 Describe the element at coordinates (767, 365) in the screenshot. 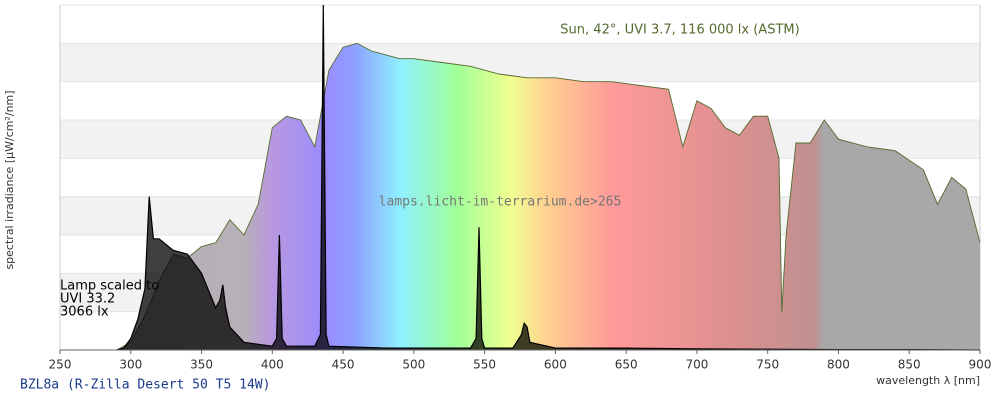

I see `x-tick-label: 750` at that location.